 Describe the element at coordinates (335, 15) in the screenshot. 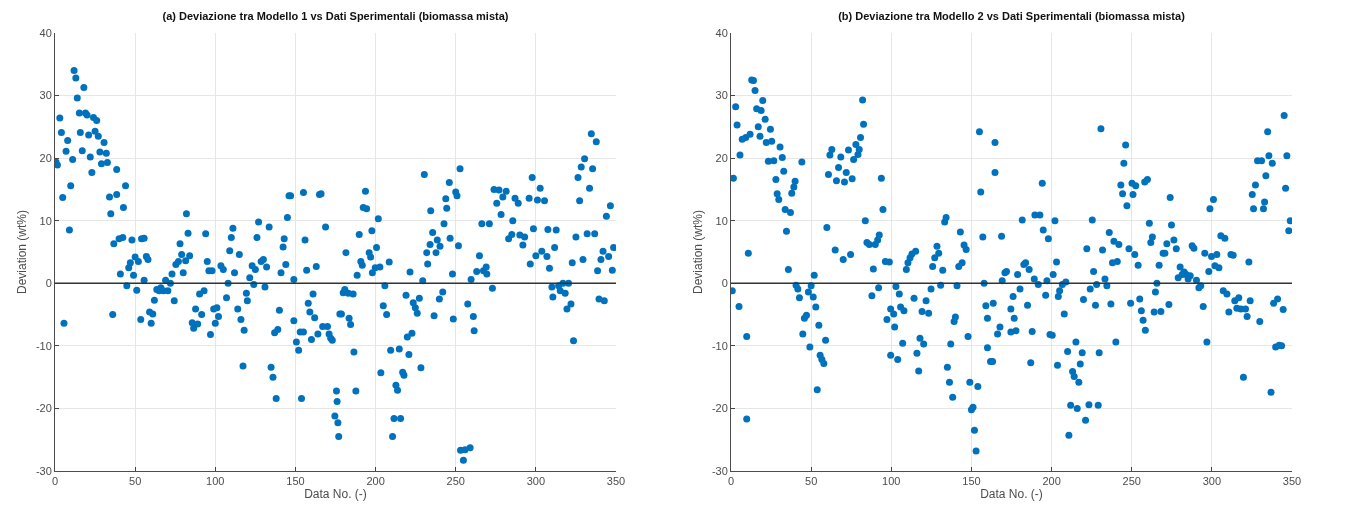

I see `chart-title: (a) Deviazione tra Modello 1 vs Dati Sperimentali (biomassa mista)` at that location.